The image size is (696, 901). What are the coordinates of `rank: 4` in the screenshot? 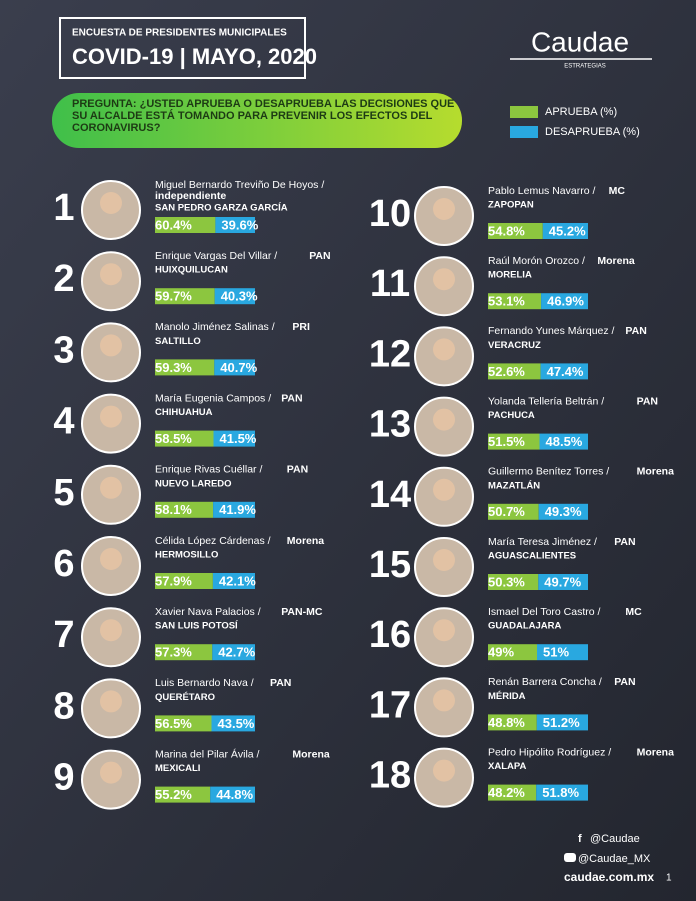 It's located at (63, 422).